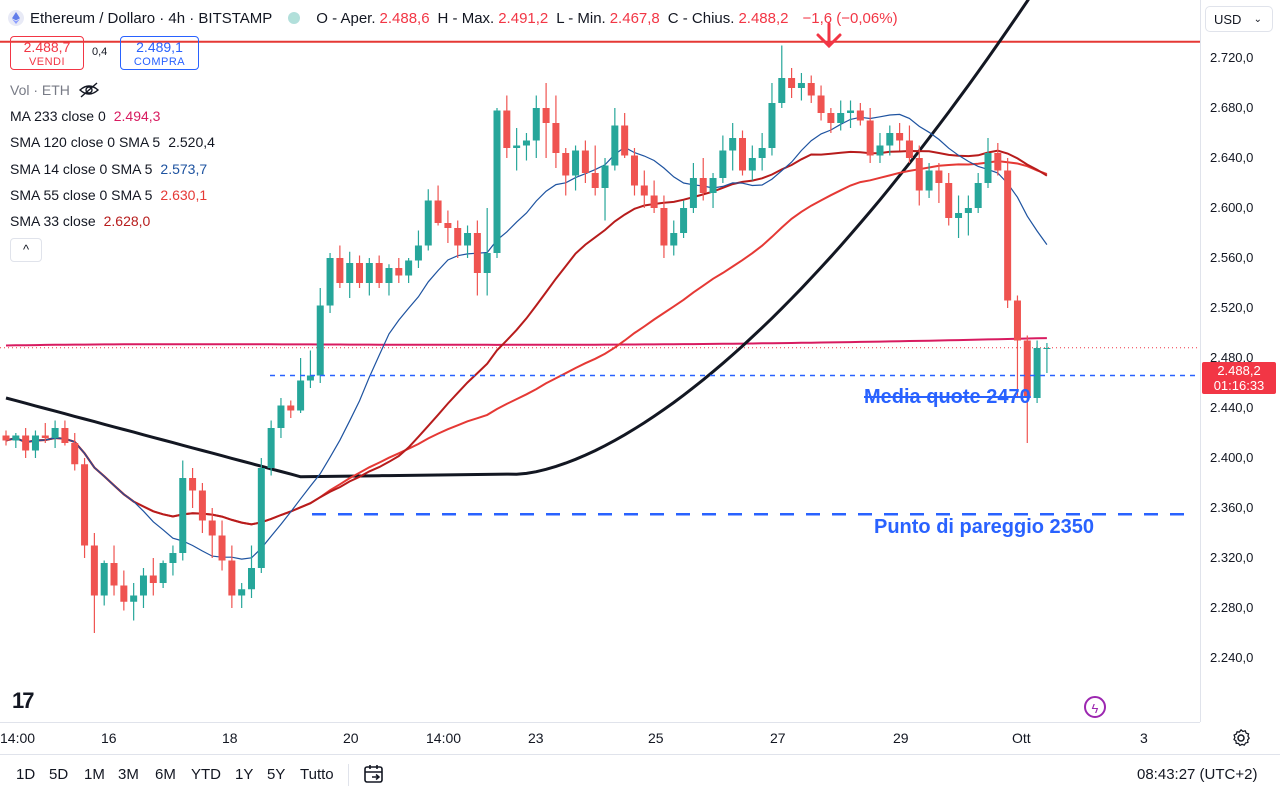  I want to click on time-label: 14:00, so click(18, 738).